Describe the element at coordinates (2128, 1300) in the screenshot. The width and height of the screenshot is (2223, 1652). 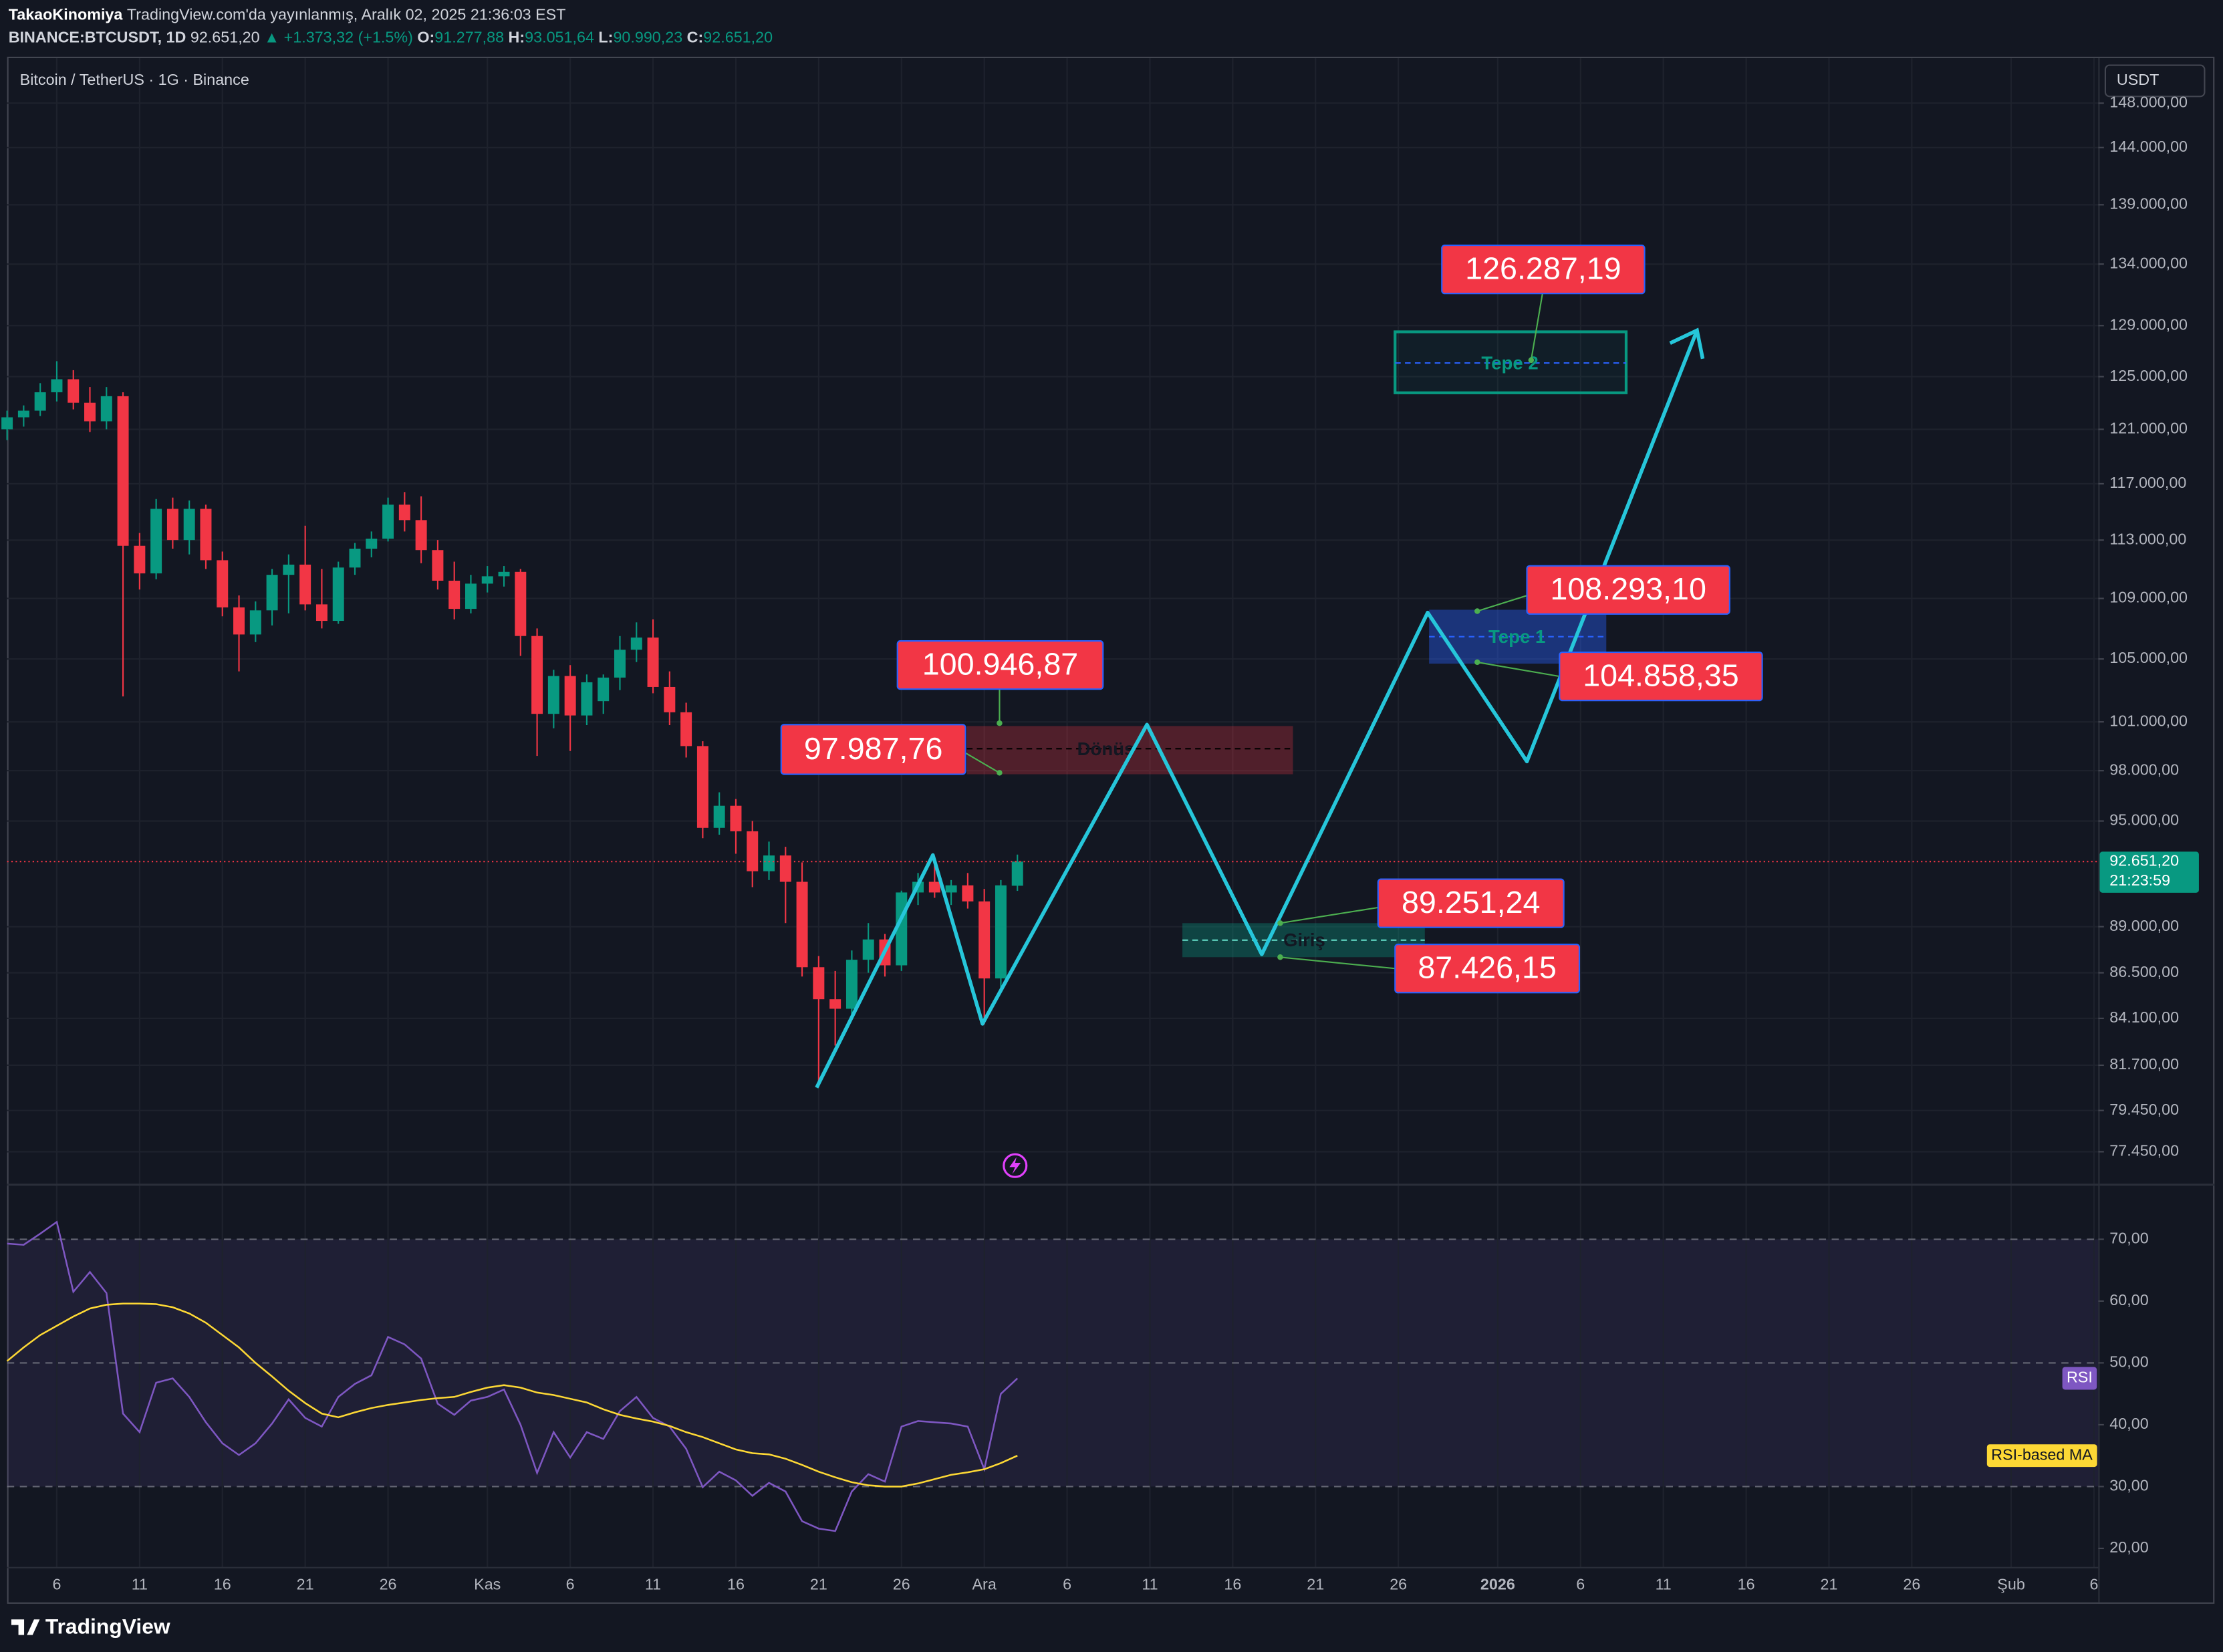
I see `y-tick-label: 60,00` at that location.